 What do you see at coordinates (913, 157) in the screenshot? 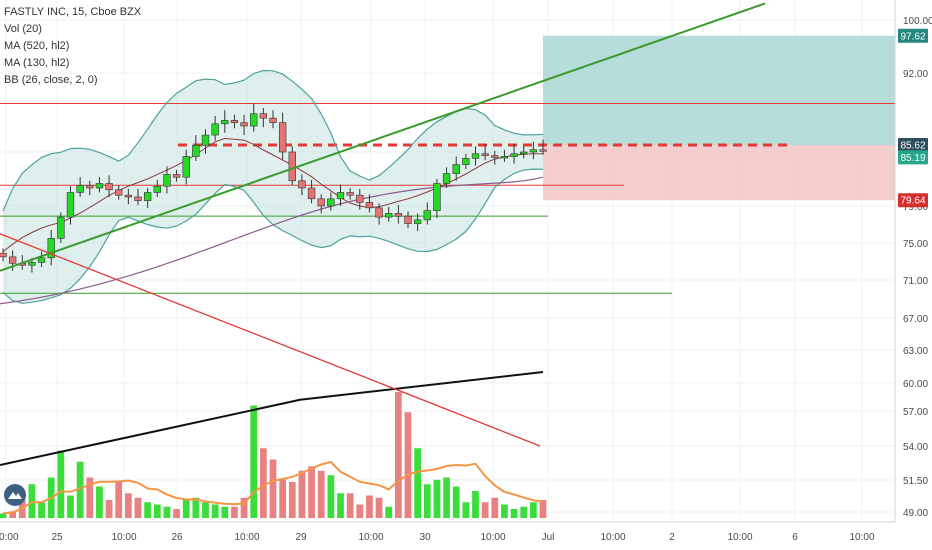
I see `last-price-label-bg` at bounding box center [913, 157].